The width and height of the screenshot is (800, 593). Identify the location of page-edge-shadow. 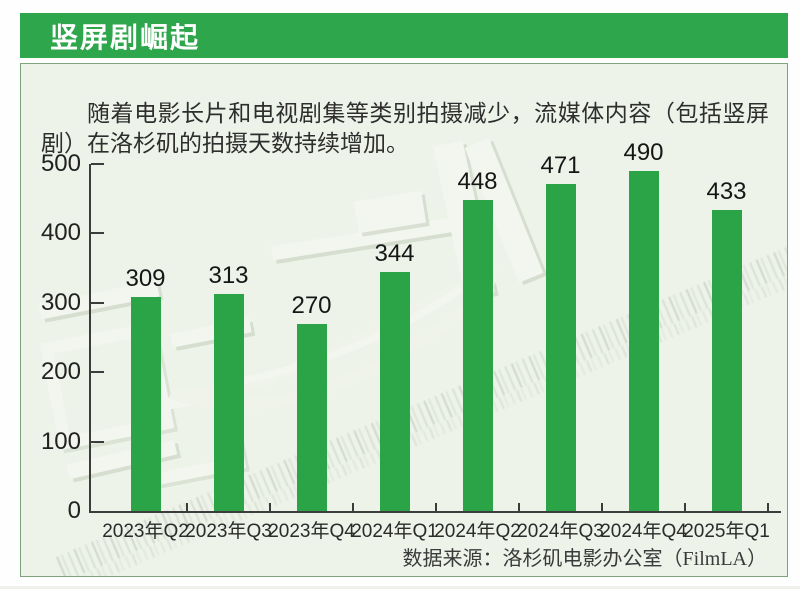
(400, 587).